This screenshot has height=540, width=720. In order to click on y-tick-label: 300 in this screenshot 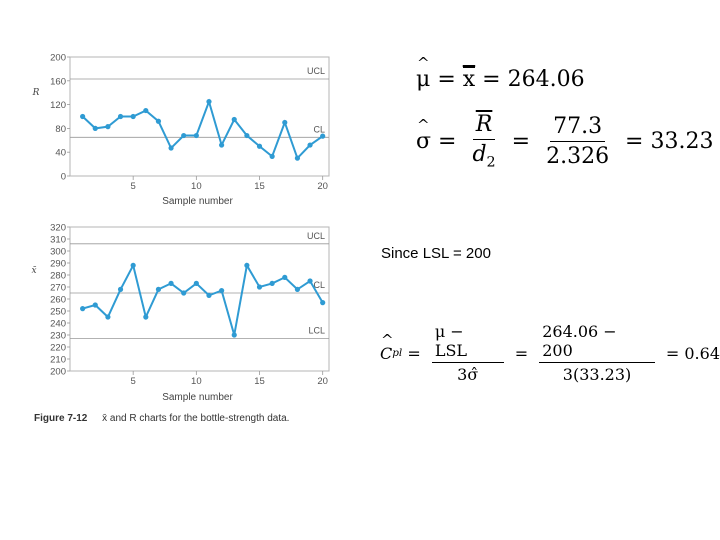, I will do `click(58, 252)`.